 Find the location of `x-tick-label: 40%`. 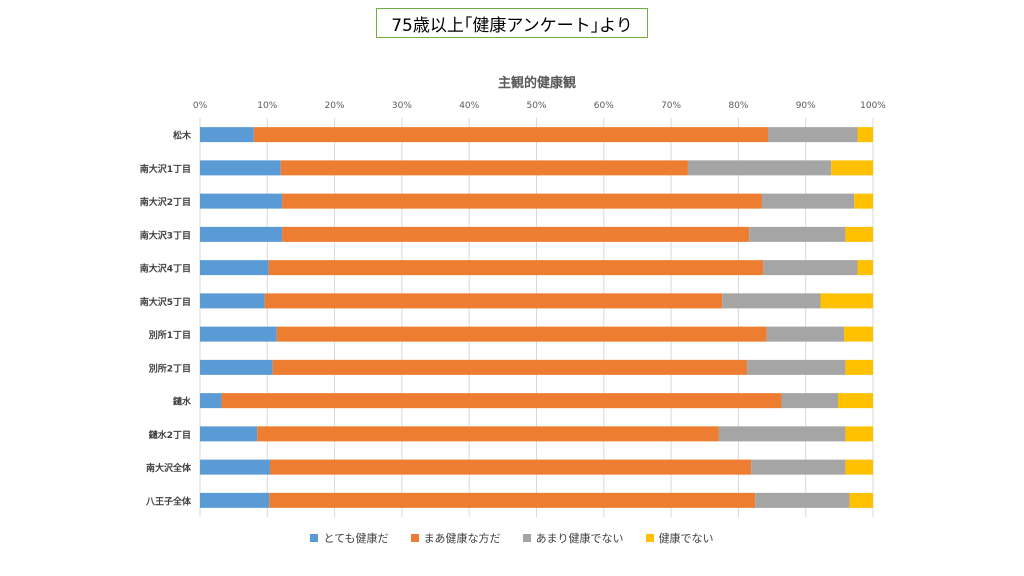

x-tick-label: 40% is located at coordinates (469, 106).